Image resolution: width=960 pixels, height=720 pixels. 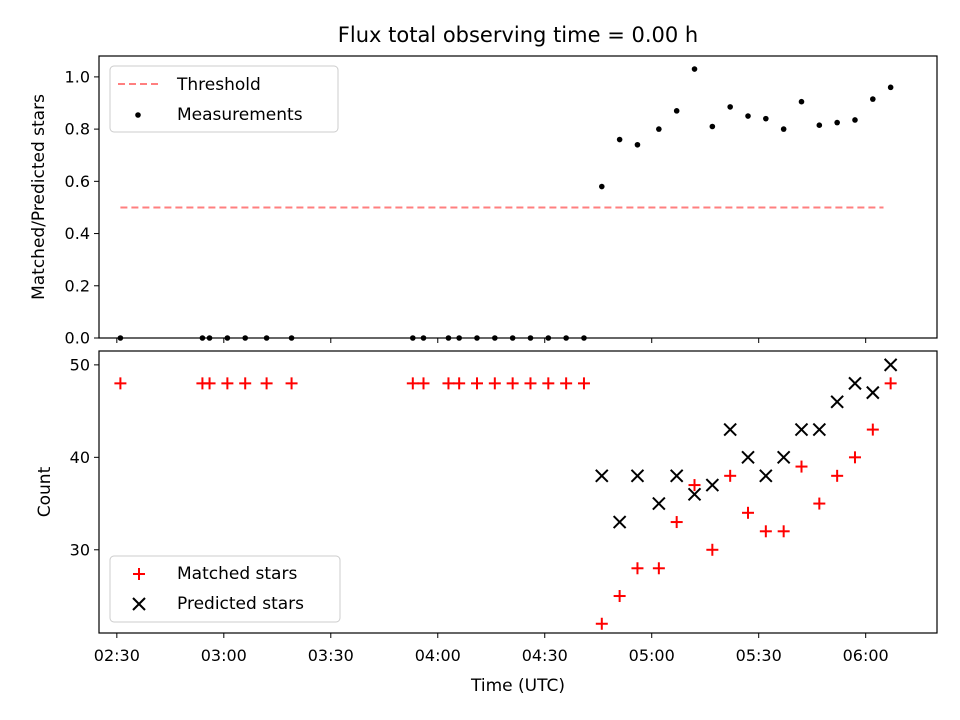 I want to click on bottom-xtick-label: 05:00, so click(x=652, y=655).